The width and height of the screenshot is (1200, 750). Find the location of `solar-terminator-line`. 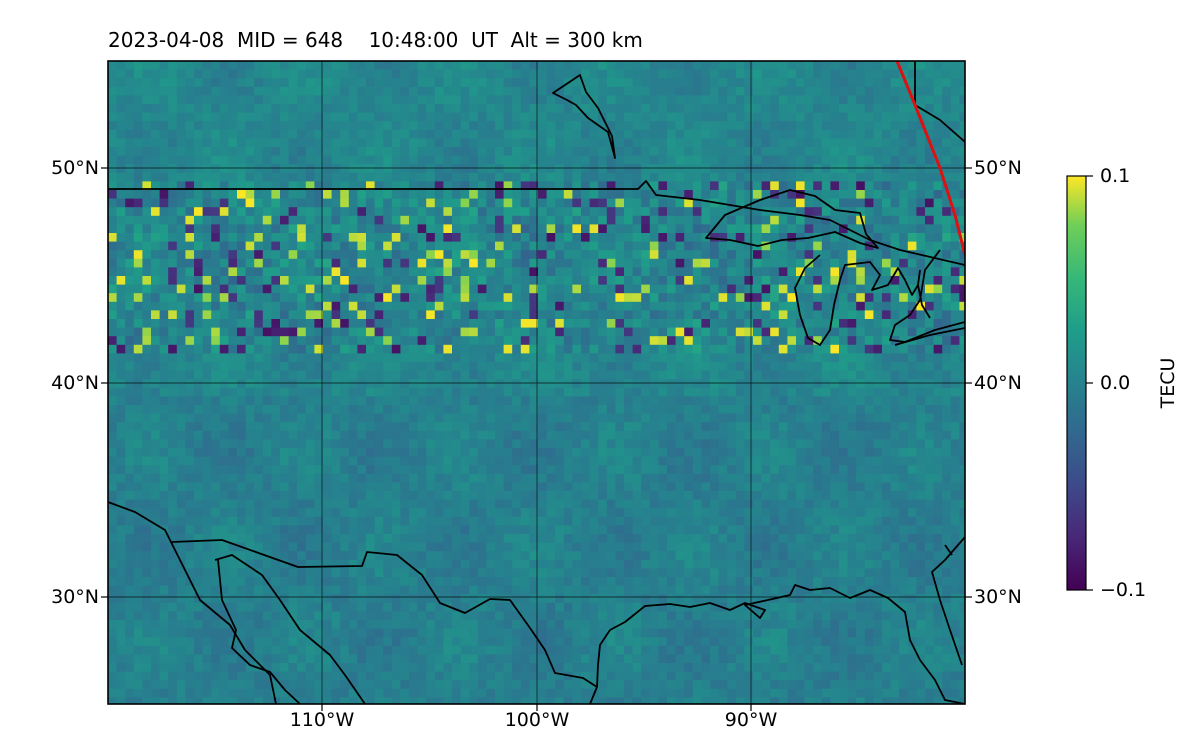

solar-terminator-line is located at coordinates (930, 158).